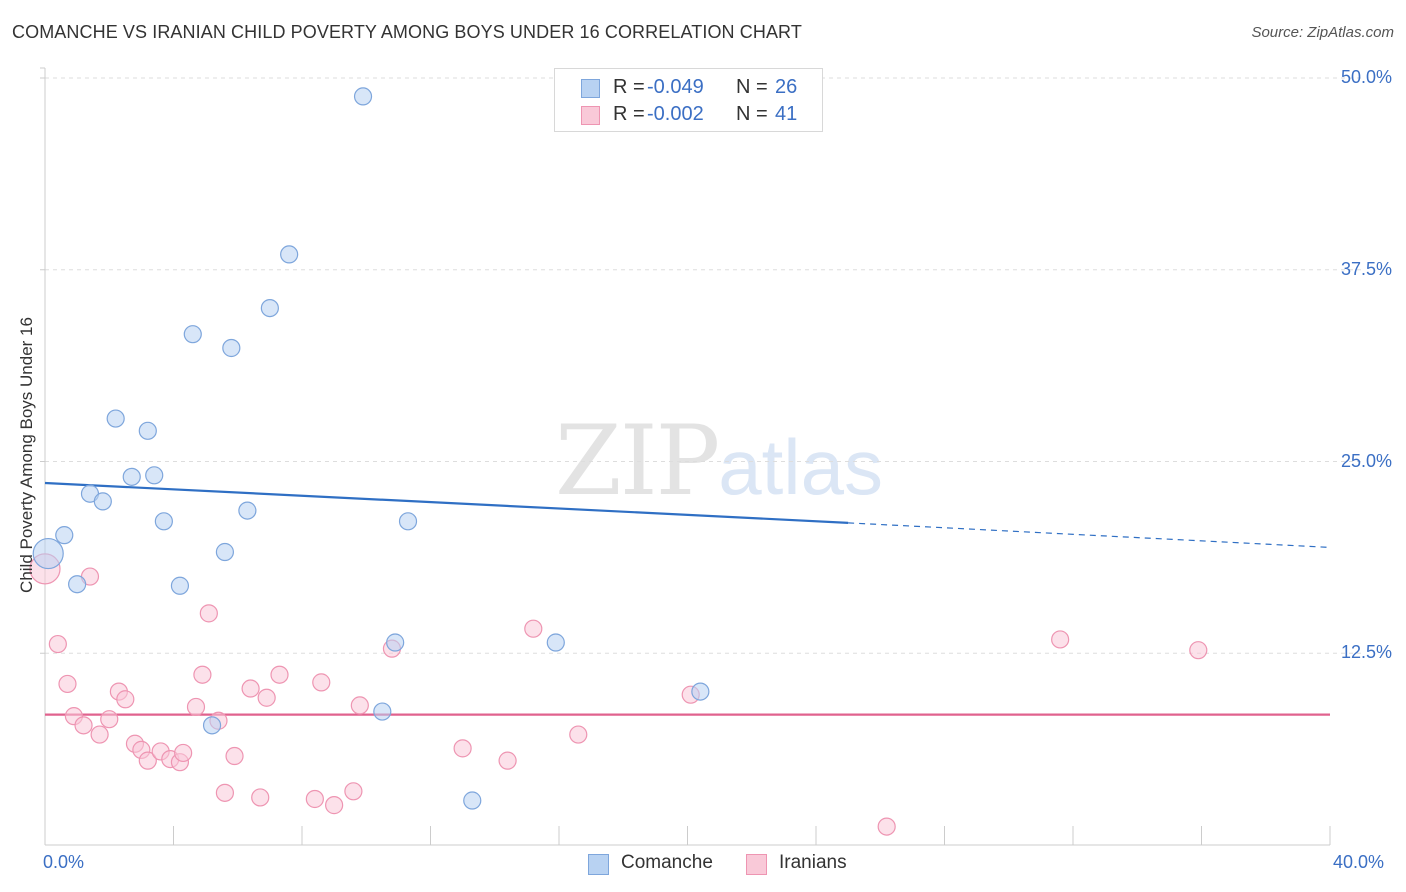 Image resolution: width=1406 pixels, height=892 pixels. What do you see at coordinates (1366, 77) in the screenshot?
I see `y-tick-label: 50.0%` at bounding box center [1366, 77].